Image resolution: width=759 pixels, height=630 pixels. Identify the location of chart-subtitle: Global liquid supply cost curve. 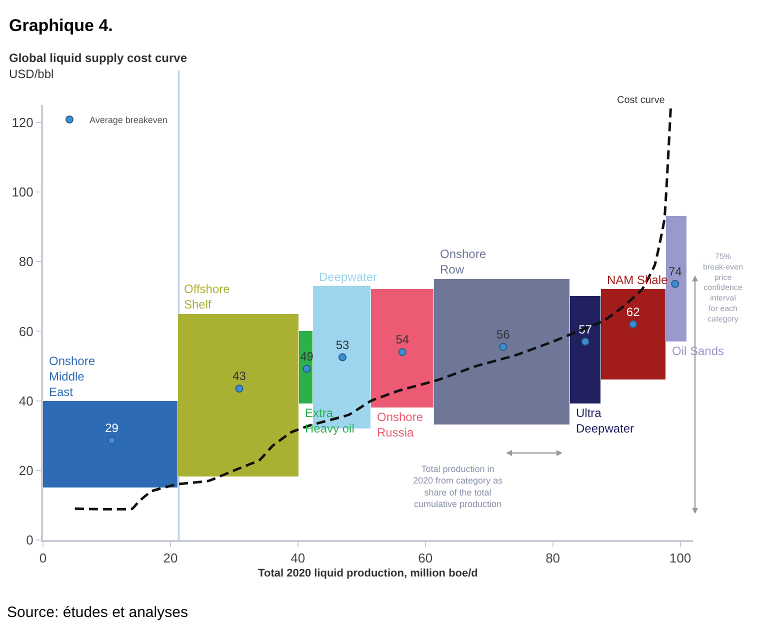
(98, 58).